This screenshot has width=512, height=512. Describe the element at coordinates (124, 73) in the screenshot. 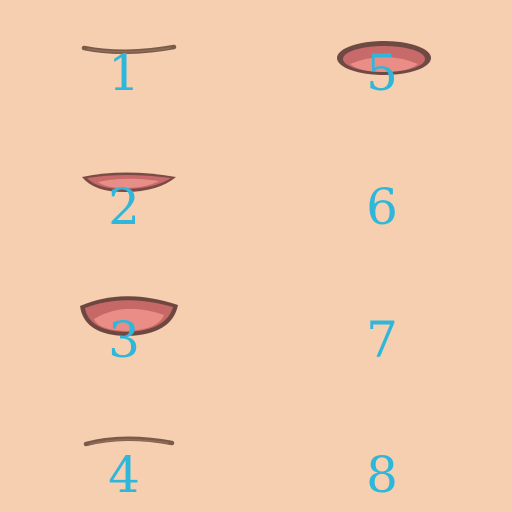

I see `frame-label-1: 1` at that location.